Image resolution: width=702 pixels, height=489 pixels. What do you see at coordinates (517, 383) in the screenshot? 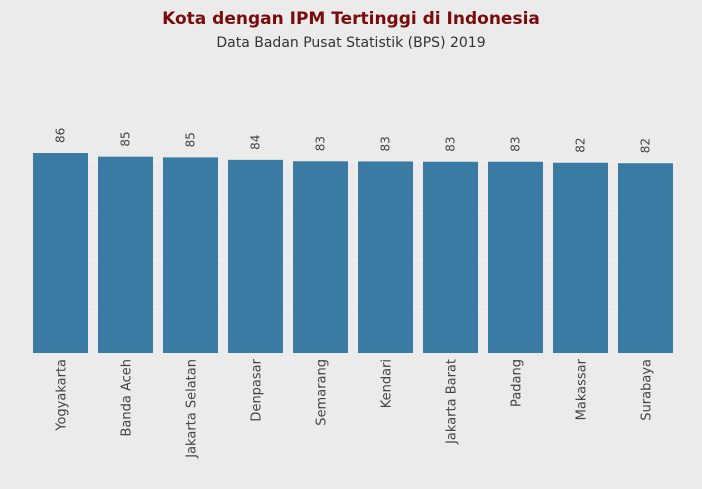
I see `x-tick-label-7: Padang` at bounding box center [517, 383].